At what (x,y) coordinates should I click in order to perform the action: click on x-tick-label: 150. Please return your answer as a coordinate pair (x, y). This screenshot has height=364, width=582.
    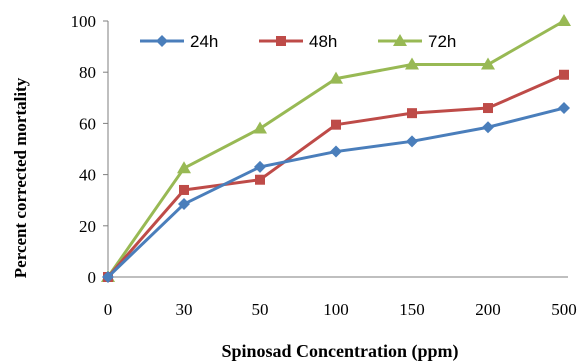
    Looking at the image, I should click on (412, 309).